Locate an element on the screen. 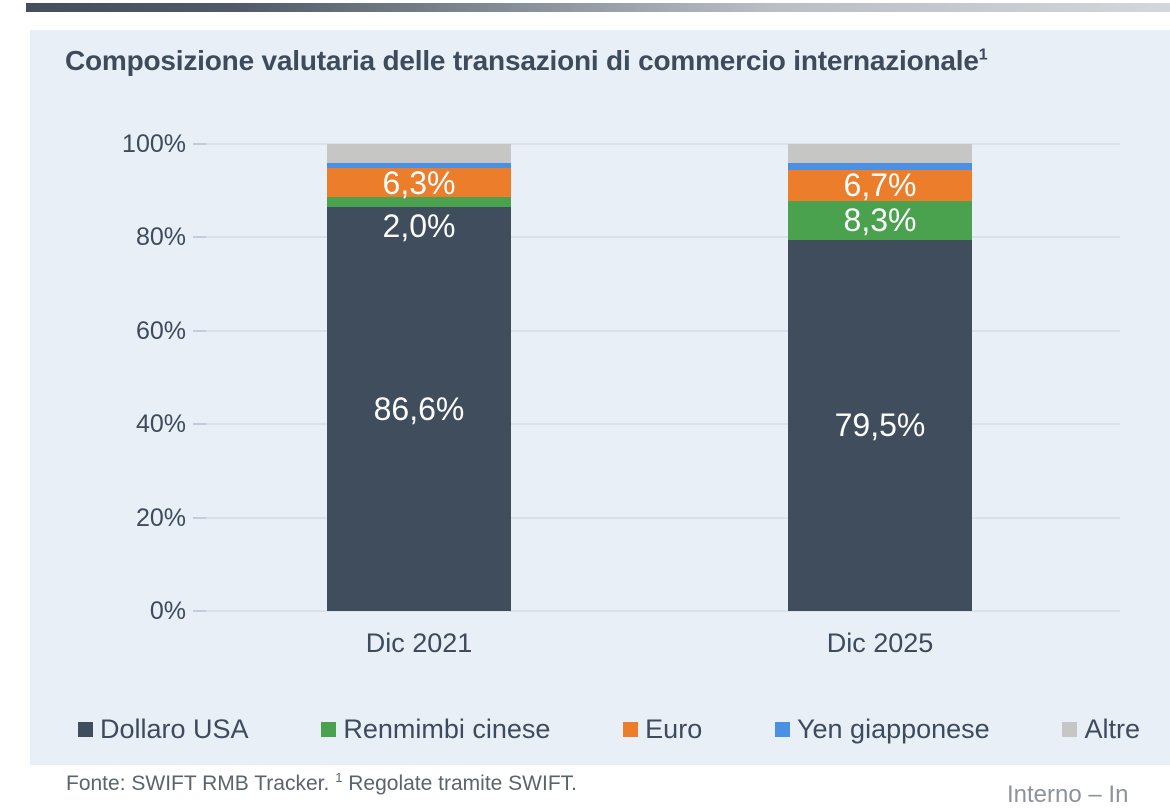 The image size is (1170, 808). legend-item-altre: Altre is located at coordinates (1101, 729).